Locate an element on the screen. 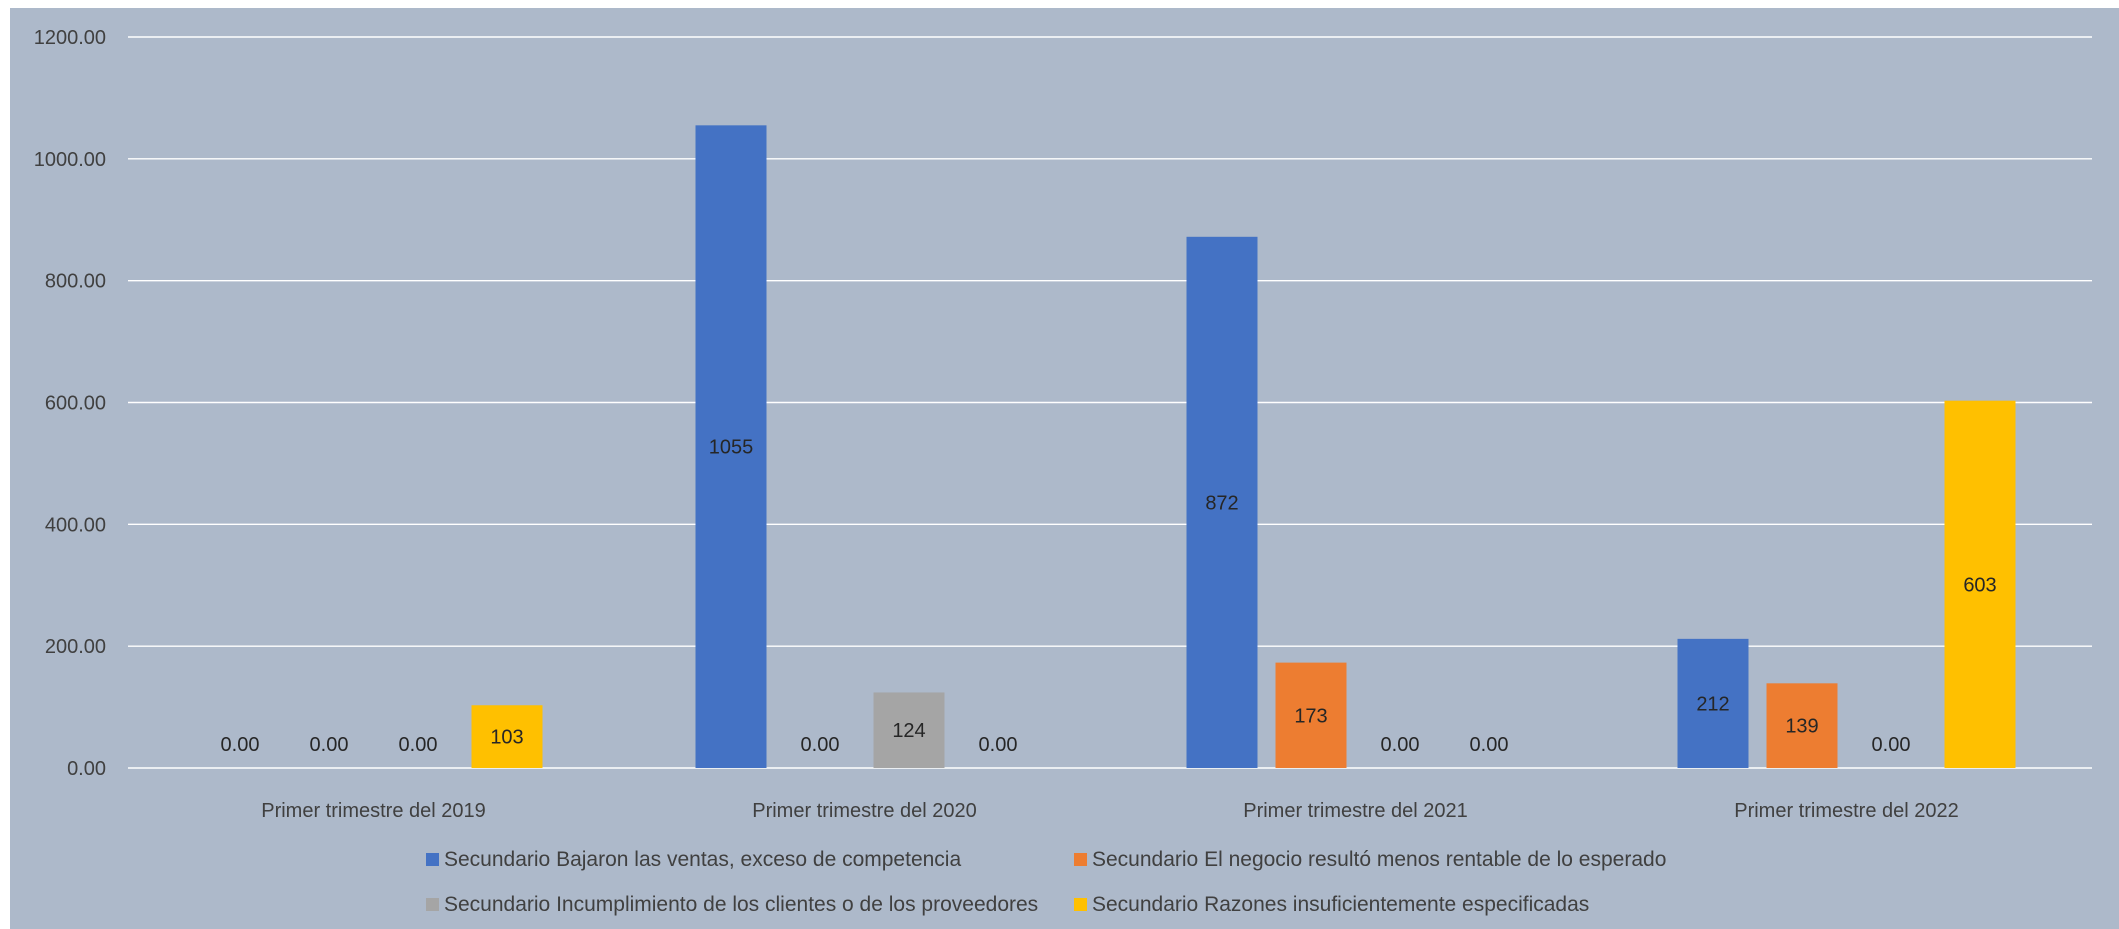 Image resolution: width=2119 pixels, height=929 pixels. y-tick-label: 800.00 is located at coordinates (75, 282).